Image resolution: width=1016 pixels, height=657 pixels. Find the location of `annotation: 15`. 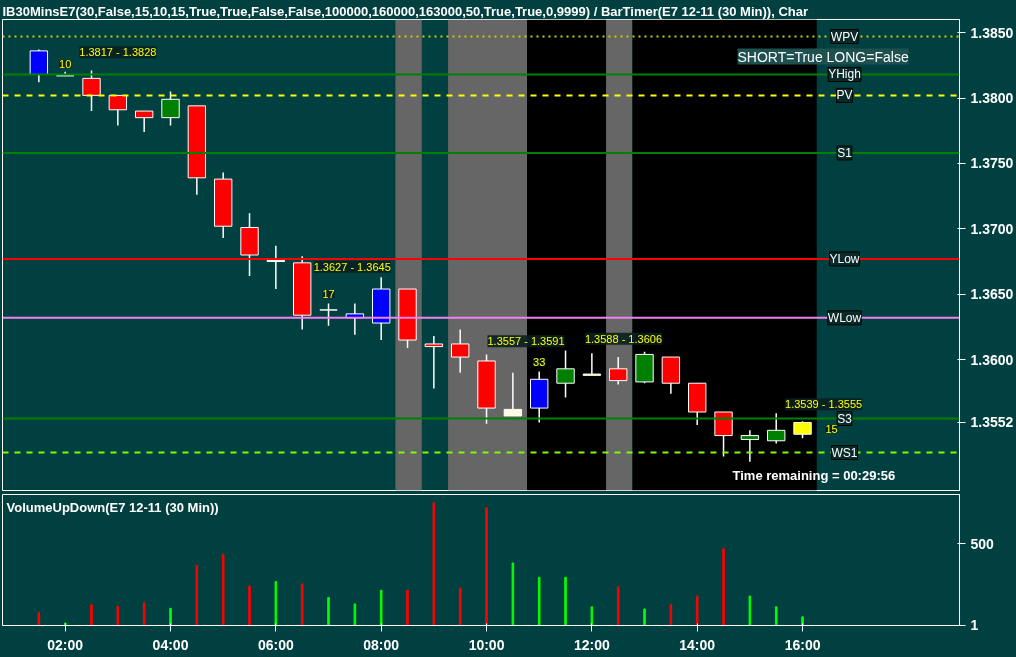

annotation: 15 is located at coordinates (831, 429).